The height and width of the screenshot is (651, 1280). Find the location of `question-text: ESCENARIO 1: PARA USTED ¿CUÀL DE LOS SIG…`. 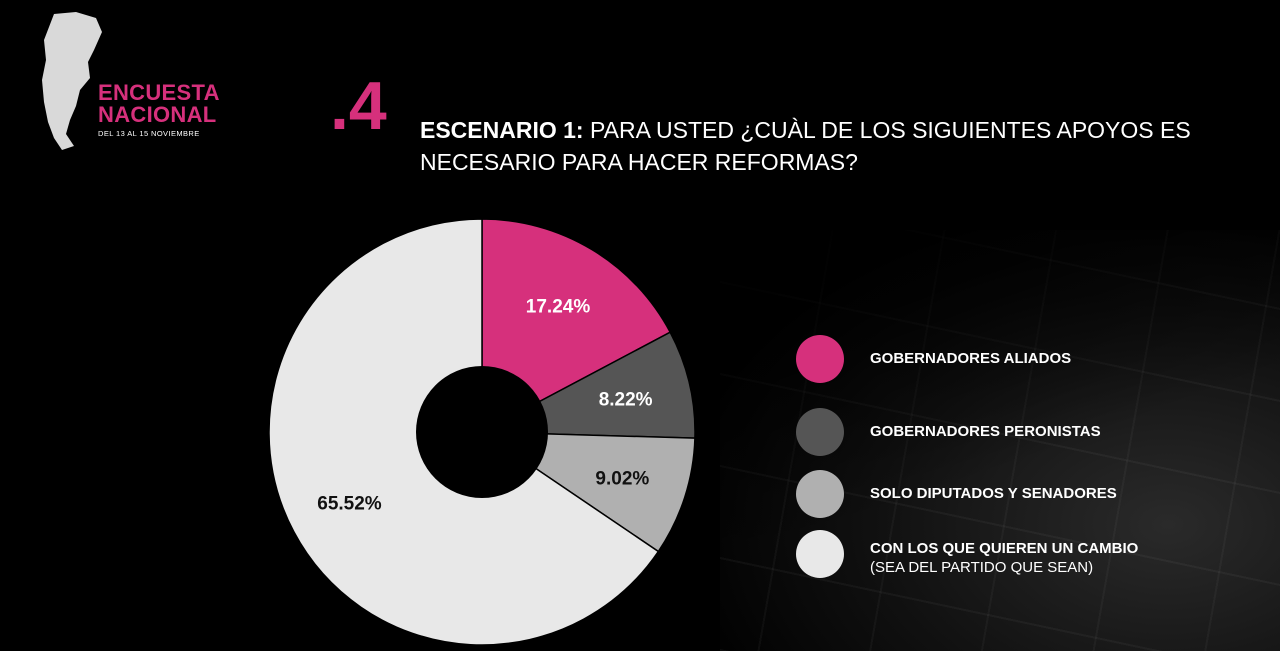

question-text: ESCENARIO 1: PARA USTED ¿CUÀL DE LOS SIG… is located at coordinates (830, 146).